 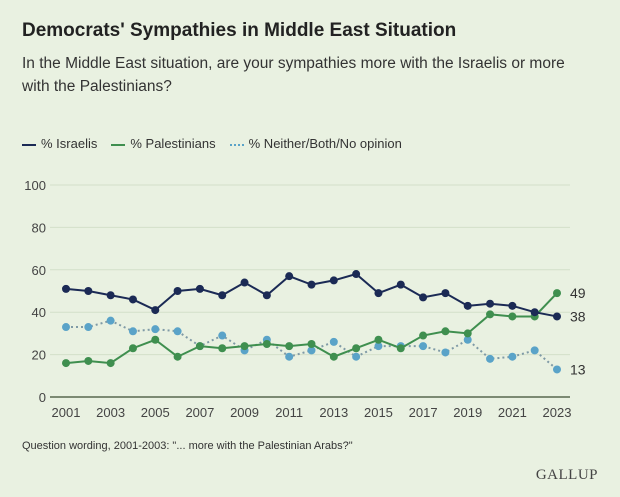 I want to click on end-label: 38, so click(x=578, y=316).